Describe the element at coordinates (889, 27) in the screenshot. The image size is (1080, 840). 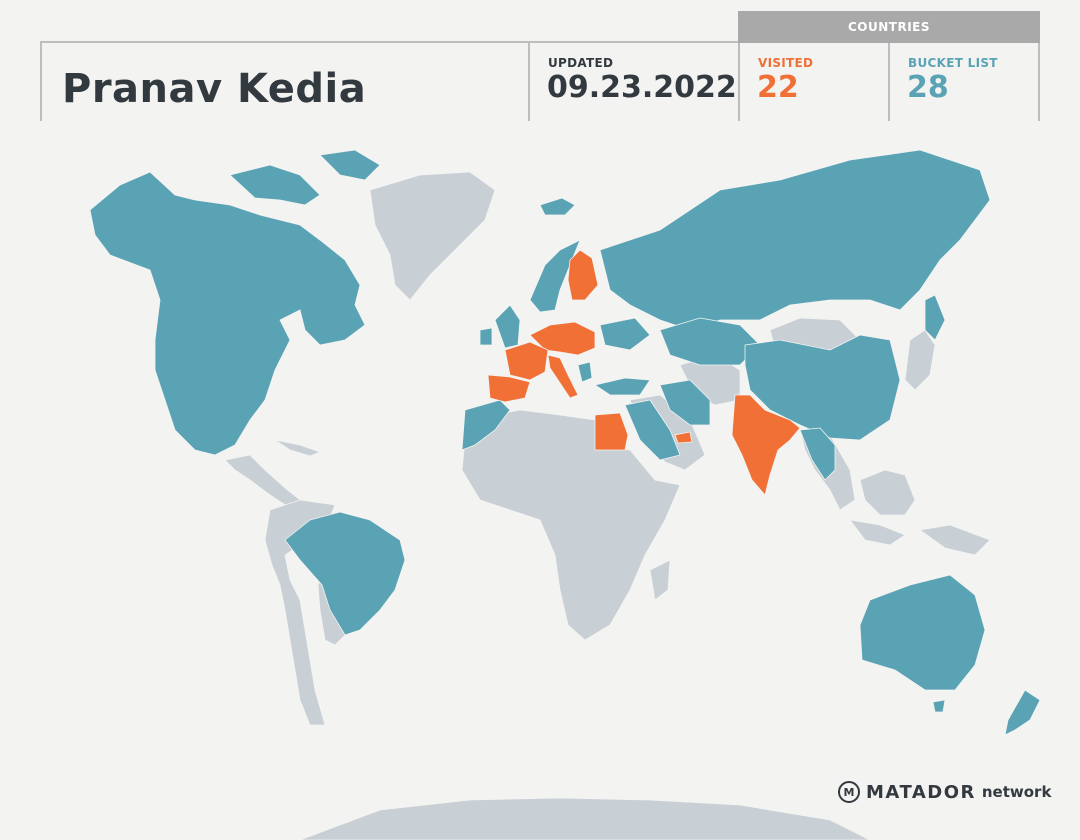
I see `countries-header: COUNTRIES` at that location.